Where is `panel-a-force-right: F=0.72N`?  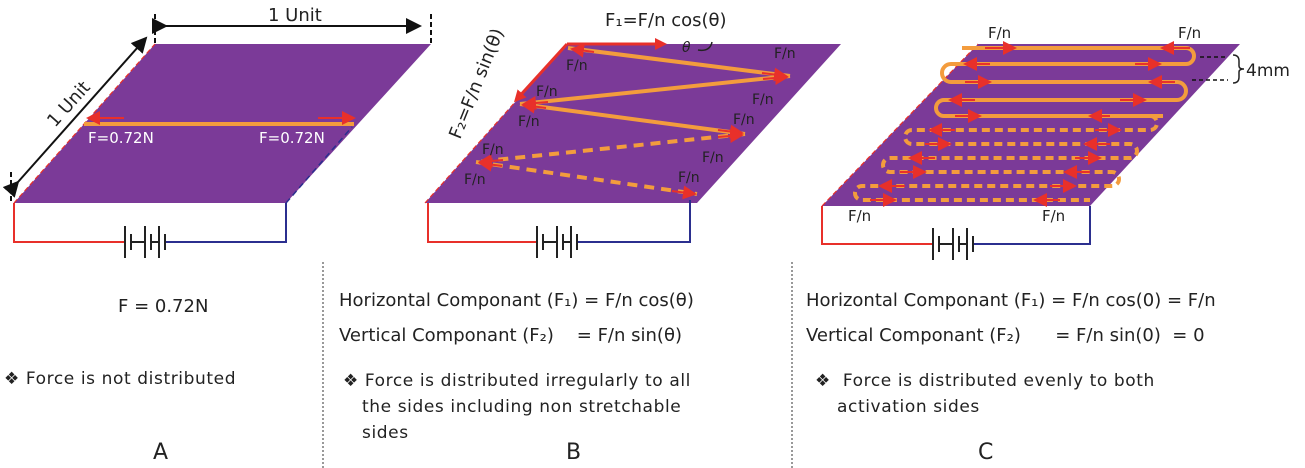
panel-a-force-right: F=0.72N is located at coordinates (292, 138).